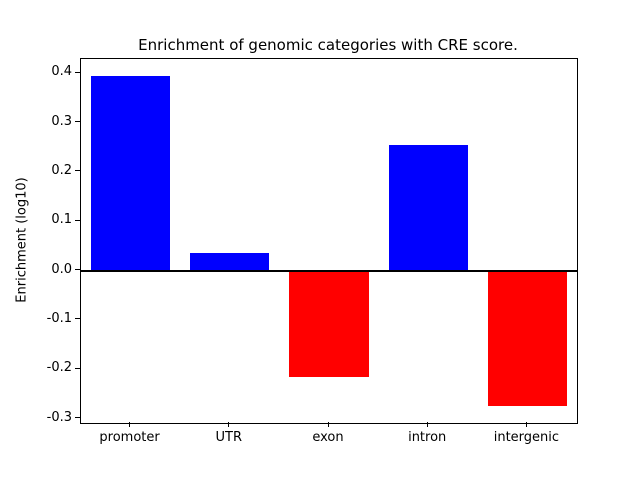 The width and height of the screenshot is (640, 480). What do you see at coordinates (59, 417) in the screenshot?
I see `y-tick-label: -0.3` at bounding box center [59, 417].